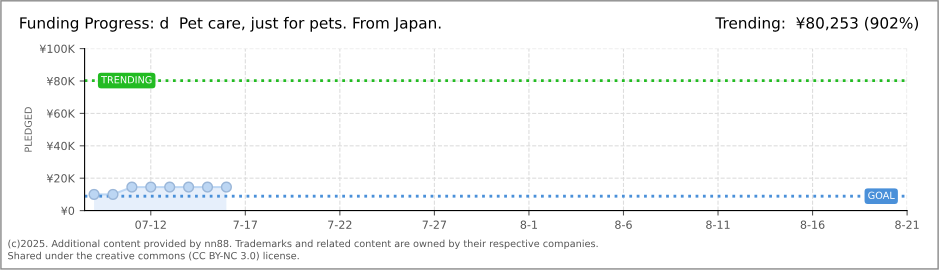  Describe the element at coordinates (61, 81) in the screenshot. I see `y-tick-label: ¥80K` at that location.